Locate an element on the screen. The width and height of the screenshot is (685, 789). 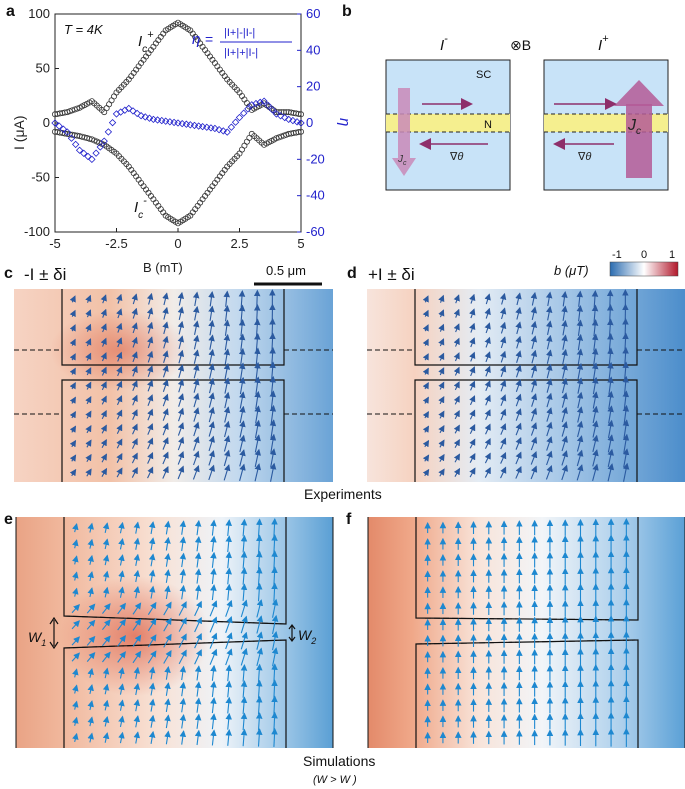
data-point-ic-plus is located at coordinates (111, 100).